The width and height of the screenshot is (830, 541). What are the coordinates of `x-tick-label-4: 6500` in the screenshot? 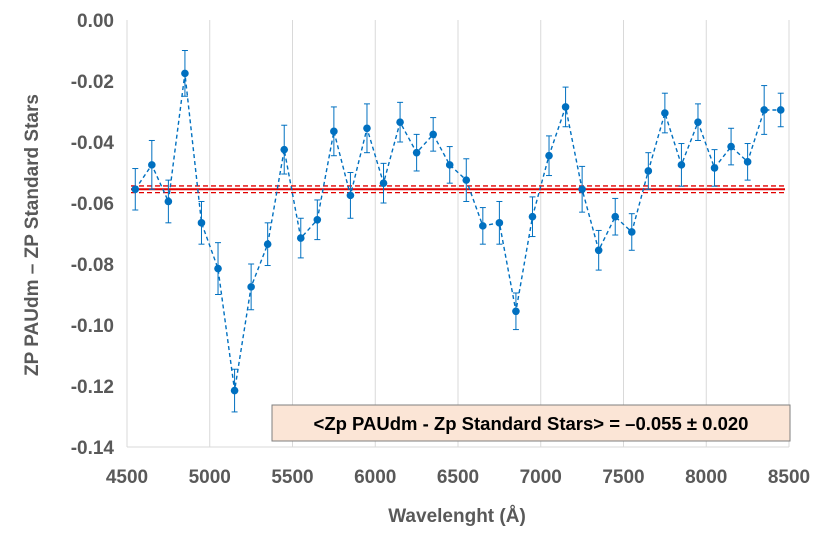 It's located at (458, 477).